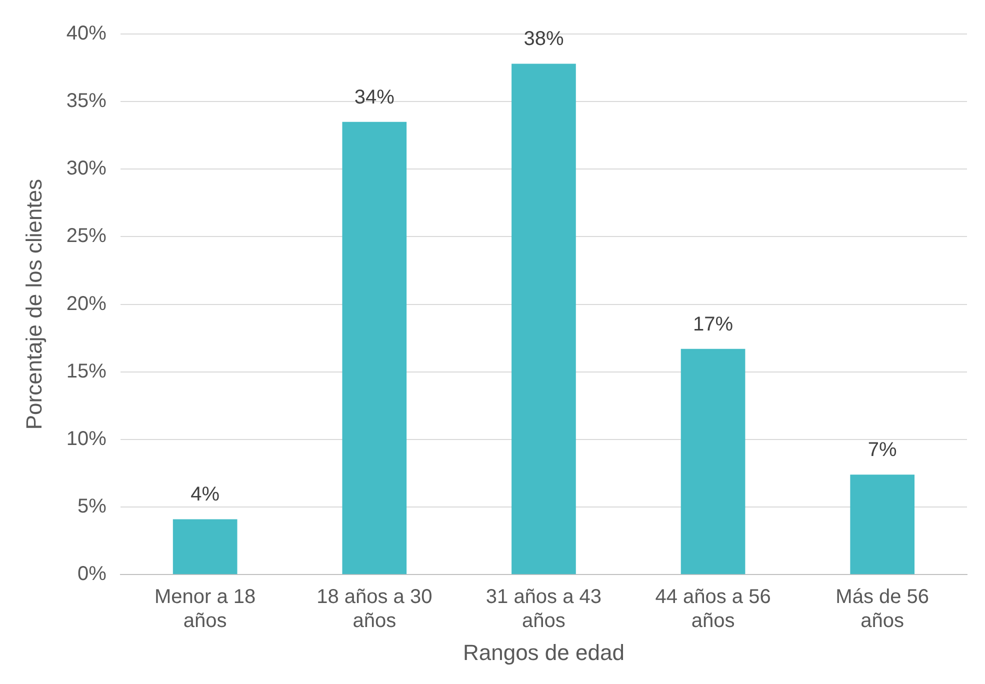  What do you see at coordinates (86, 439) in the screenshot?
I see `y-tick-label: 10%` at bounding box center [86, 439].